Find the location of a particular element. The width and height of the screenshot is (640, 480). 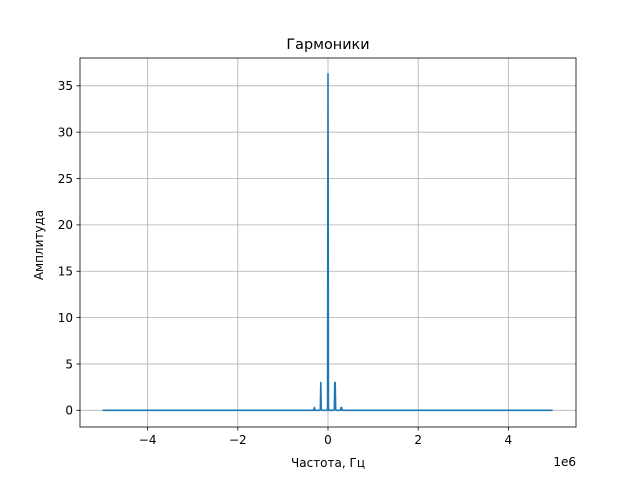

y-tick-label: 15 is located at coordinates (65, 272).